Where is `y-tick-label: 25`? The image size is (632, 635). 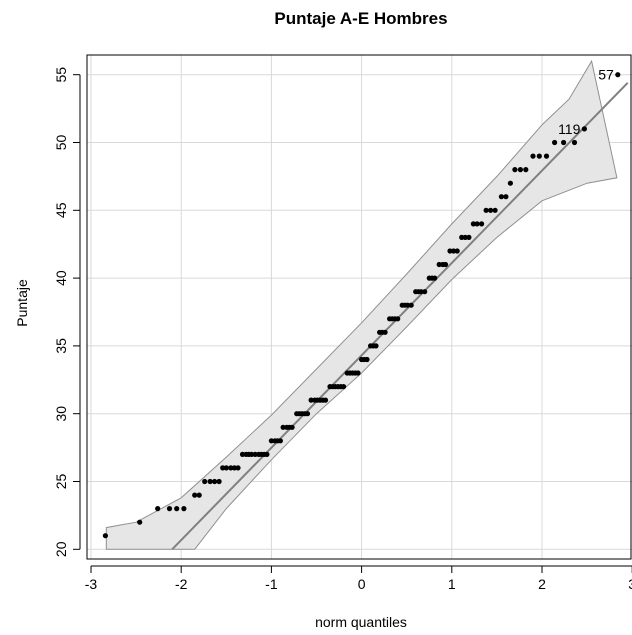 y-tick-label: 25 is located at coordinates (61, 482).